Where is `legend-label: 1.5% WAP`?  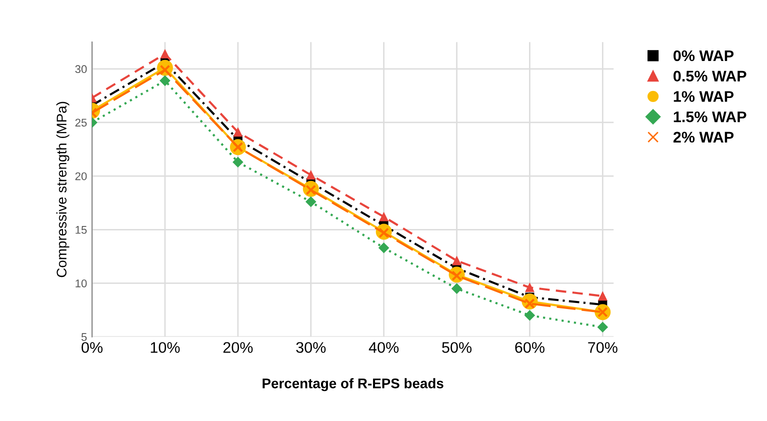
legend-label: 1.5% WAP is located at coordinates (710, 116).